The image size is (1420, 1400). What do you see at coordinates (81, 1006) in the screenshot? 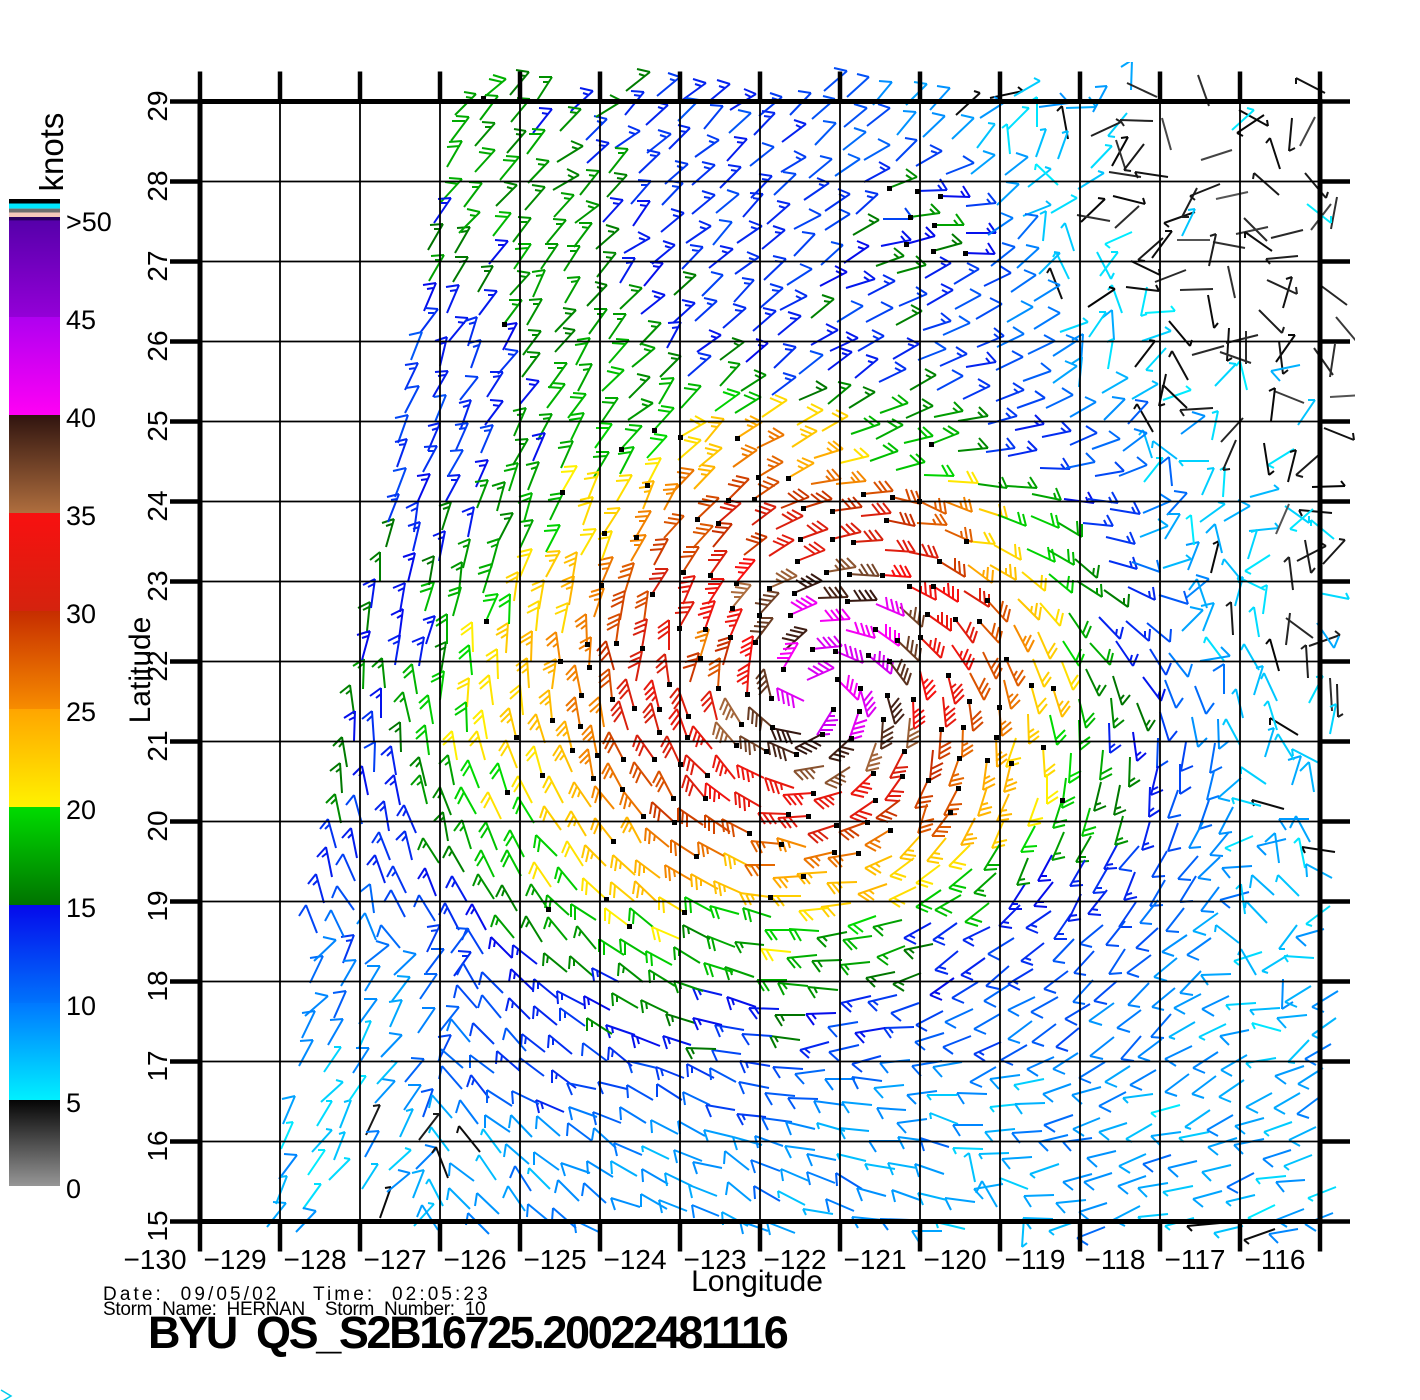
I see `svg-text: 10` at bounding box center [81, 1006].